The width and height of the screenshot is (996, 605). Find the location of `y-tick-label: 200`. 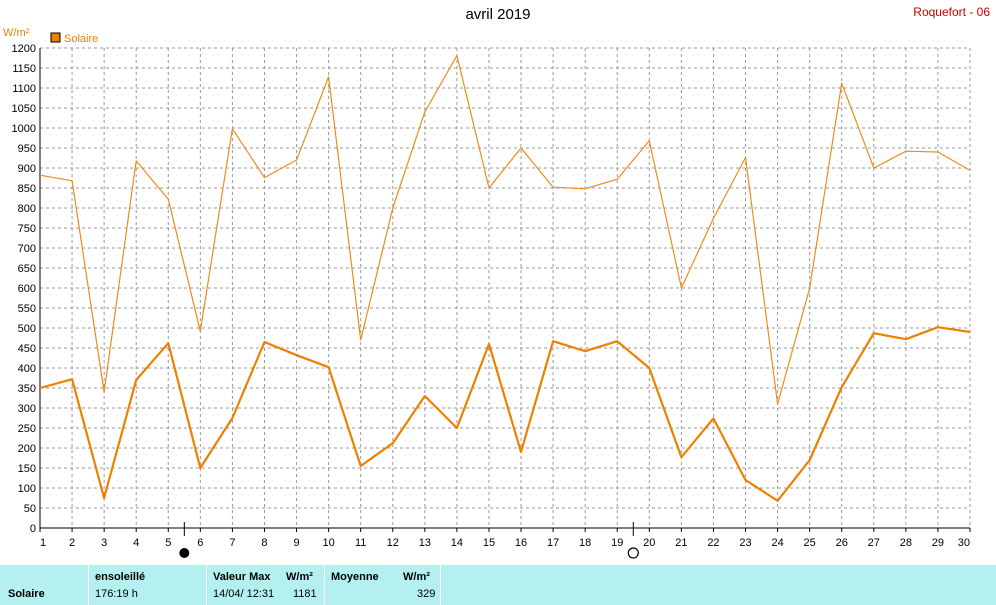

y-tick-label: 200 is located at coordinates (27, 449).